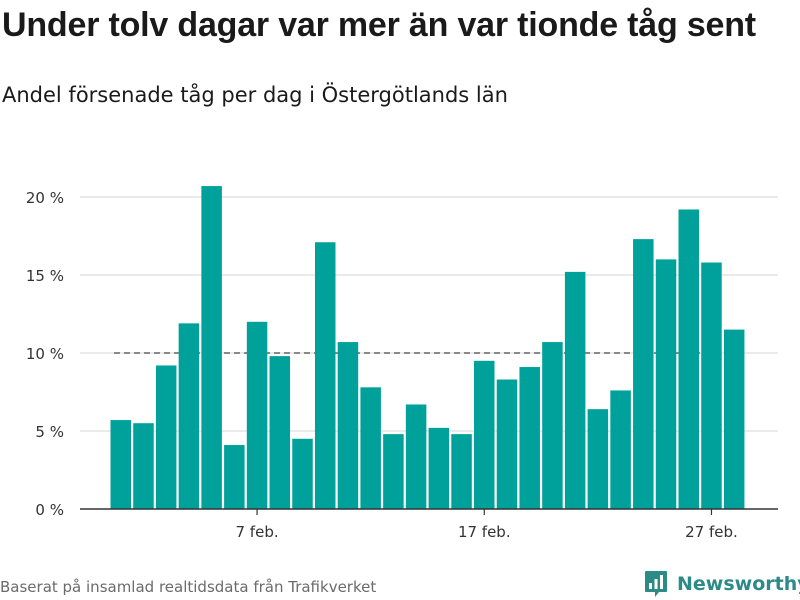  Describe the element at coordinates (257, 532) in the screenshot. I see `x-tick-label: 7 feb.` at that location.